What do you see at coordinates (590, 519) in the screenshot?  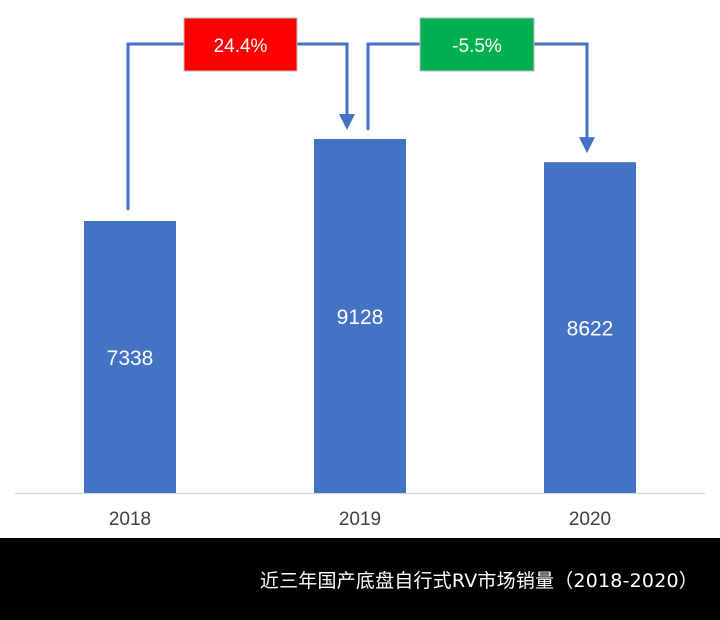 I see `x-tick-label: 2020` at bounding box center [590, 519].